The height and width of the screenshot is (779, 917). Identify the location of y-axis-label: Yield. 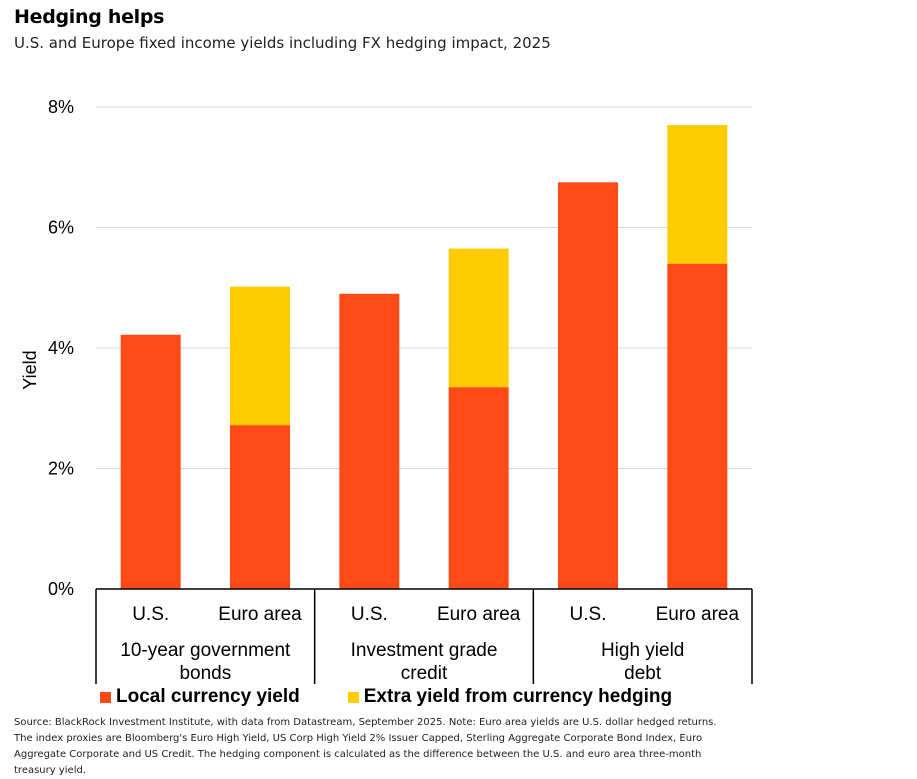
(30, 369).